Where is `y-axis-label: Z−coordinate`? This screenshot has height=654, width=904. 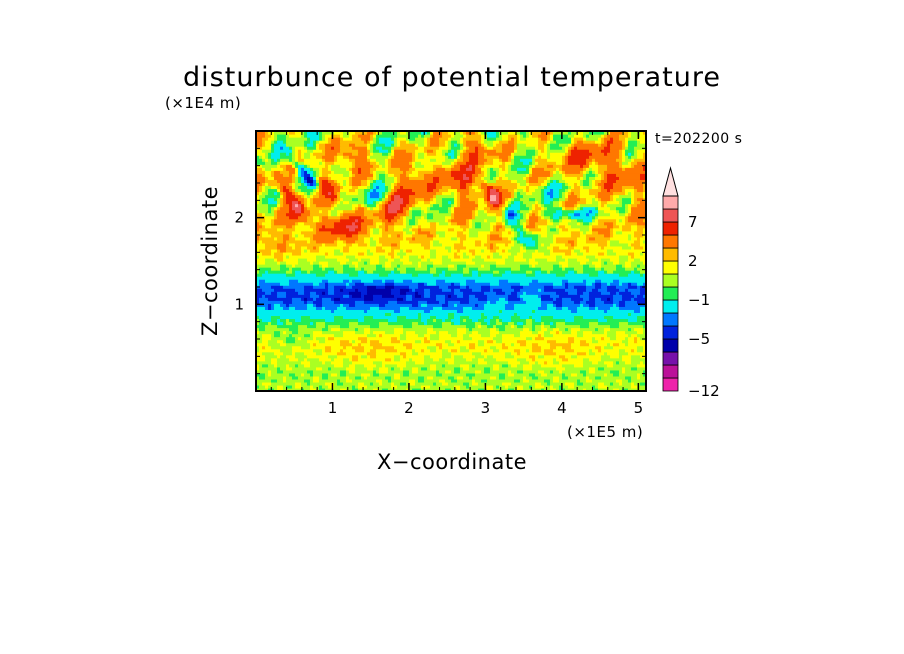 y-axis-label: Z−coordinate is located at coordinates (210, 261).